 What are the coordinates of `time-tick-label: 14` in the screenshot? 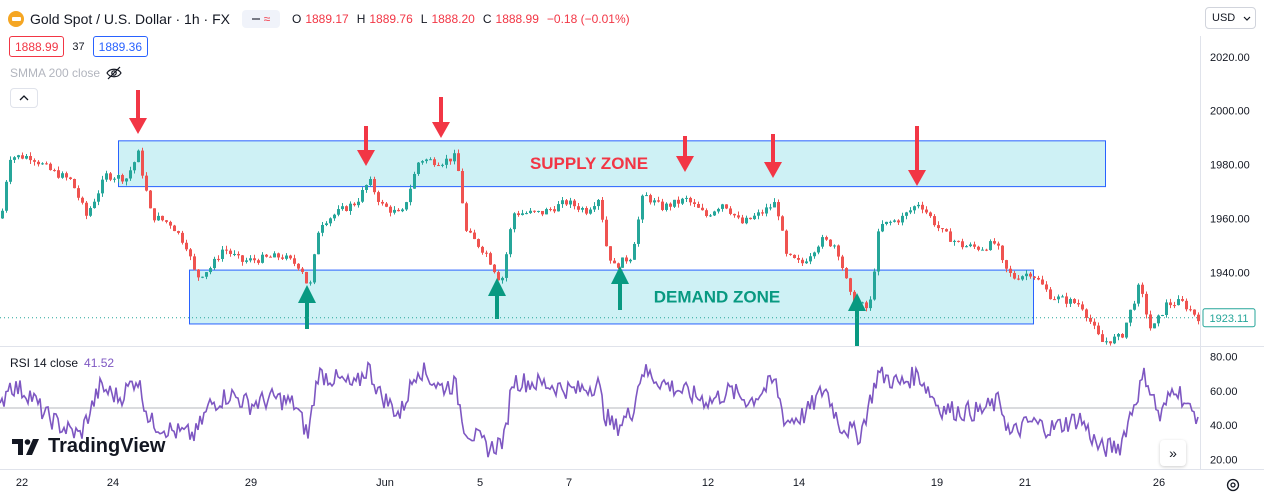 It's located at (799, 483).